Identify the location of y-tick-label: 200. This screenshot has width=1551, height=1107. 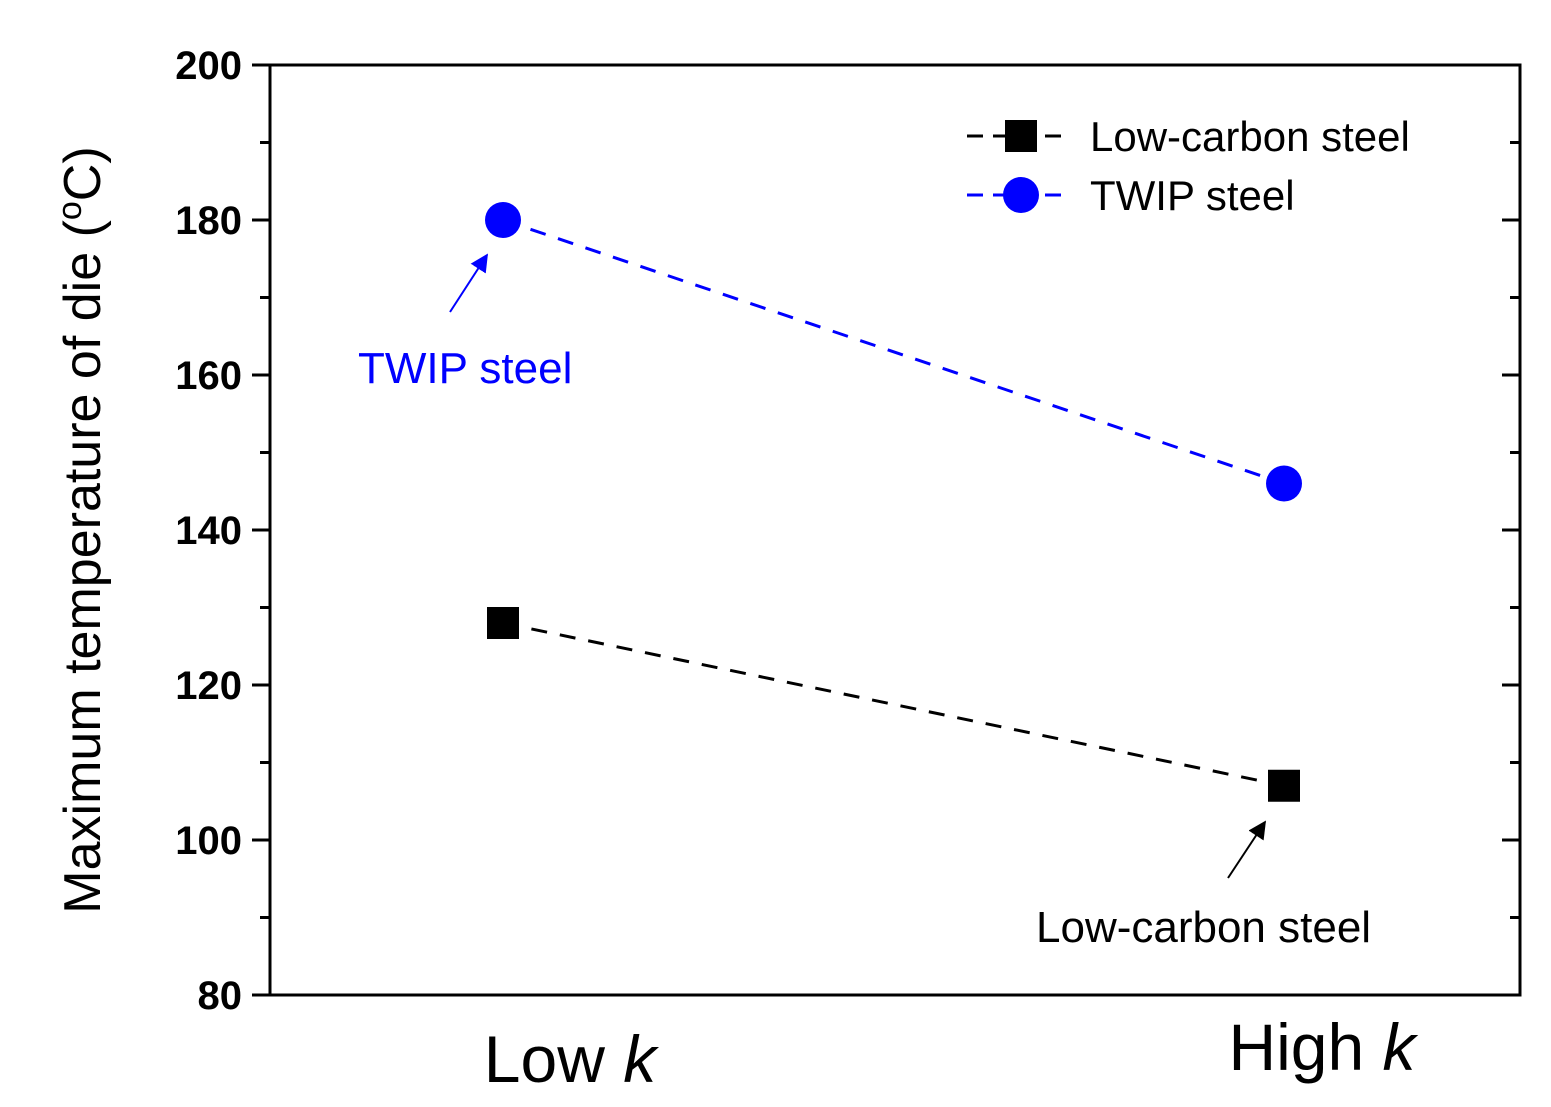
(208, 66).